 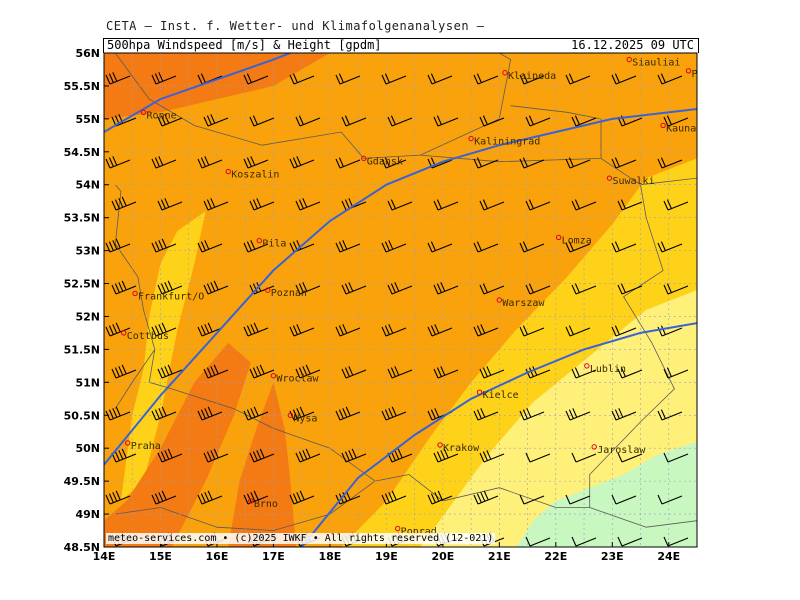 What do you see at coordinates (305, 418) in the screenshot?
I see `city-label: Nysa` at bounding box center [305, 418].